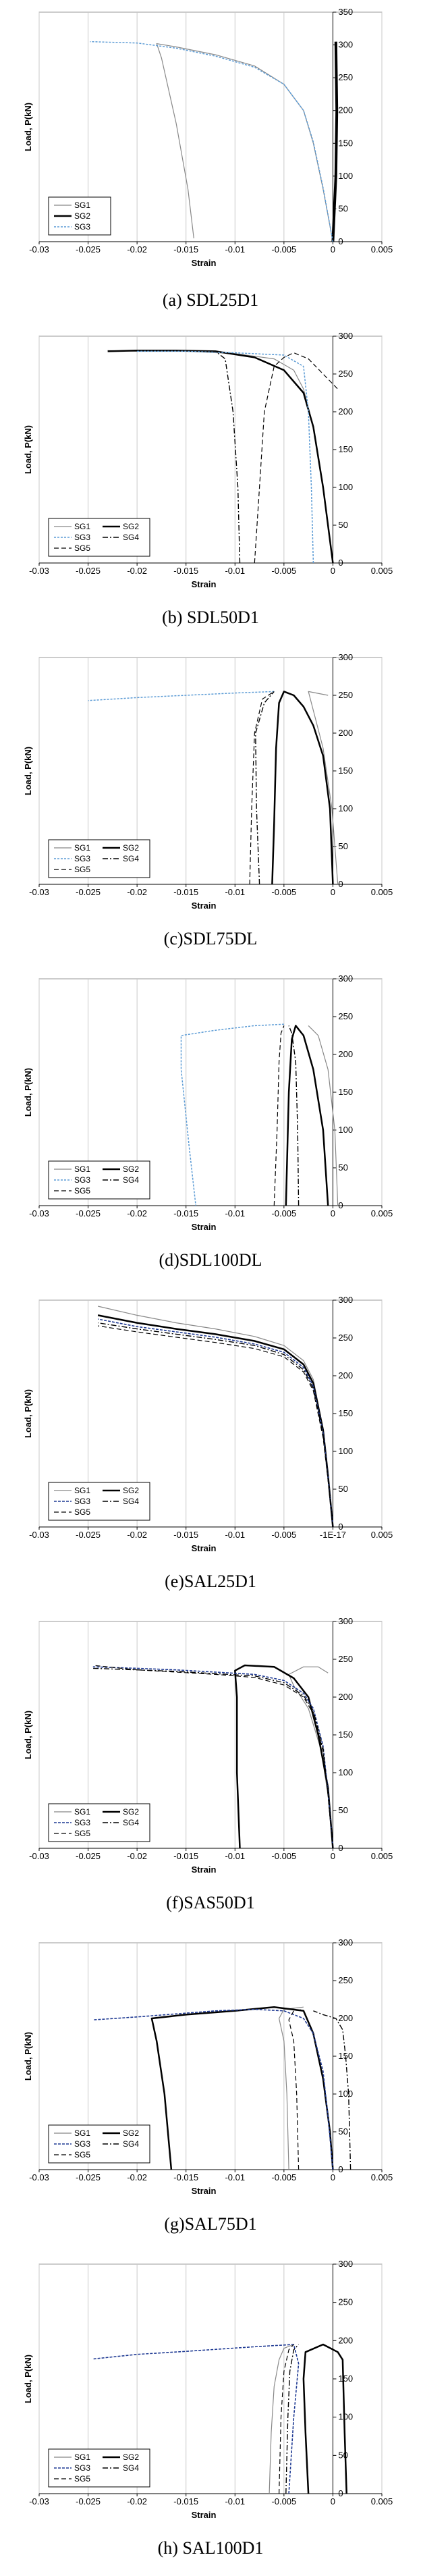 The height and width of the screenshot is (2576, 421). What do you see at coordinates (99, 1180) in the screenshot?
I see `legend-box` at bounding box center [99, 1180].